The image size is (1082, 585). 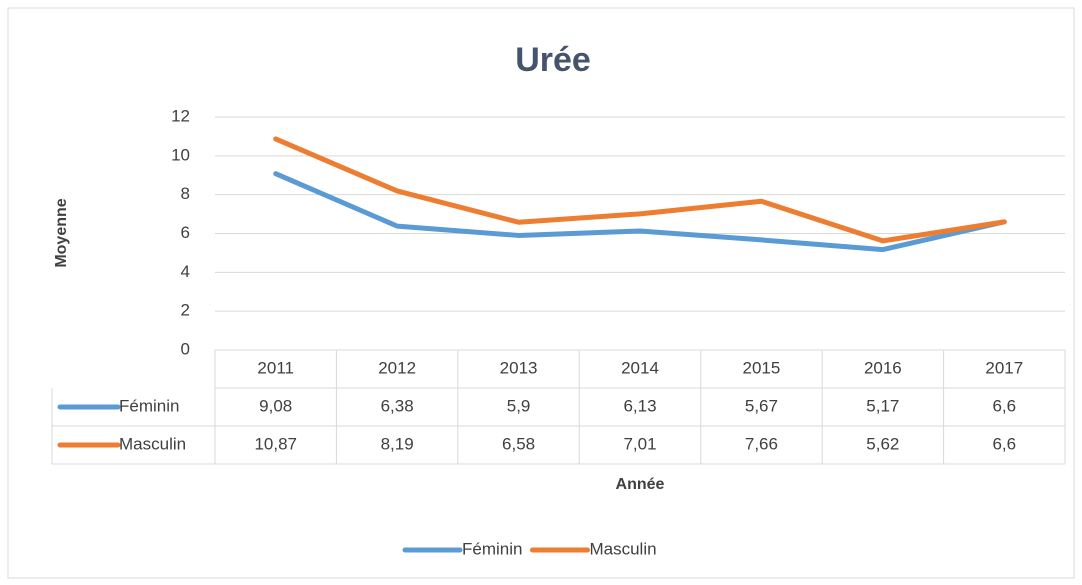 What do you see at coordinates (622, 548) in the screenshot?
I see `legend-label: Masculin` at bounding box center [622, 548].